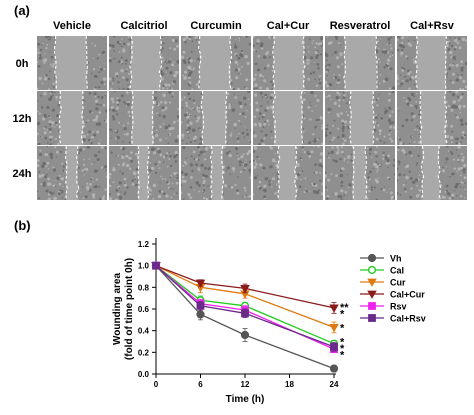  Describe the element at coordinates (144, 63) in the screenshot. I see `micrograph-0h-calcitriol` at that location.